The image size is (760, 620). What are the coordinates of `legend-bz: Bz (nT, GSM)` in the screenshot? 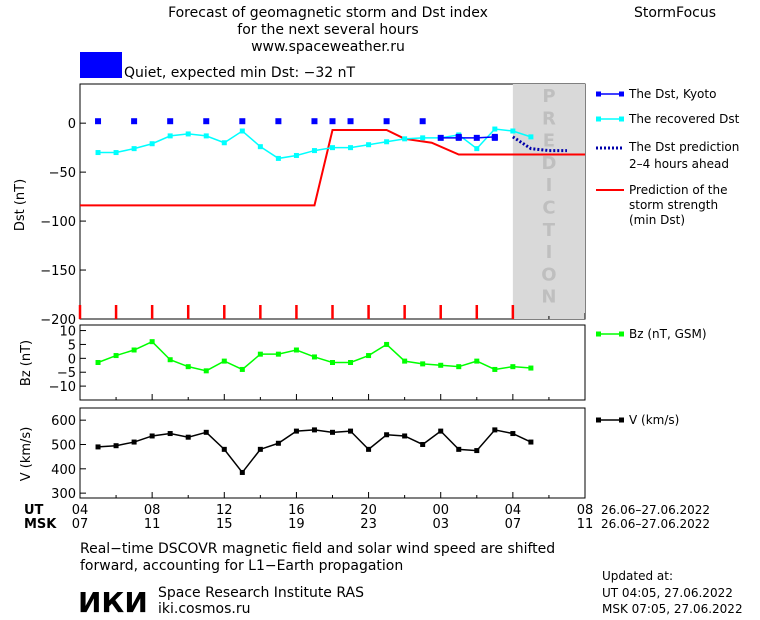 It's located at (651, 334).